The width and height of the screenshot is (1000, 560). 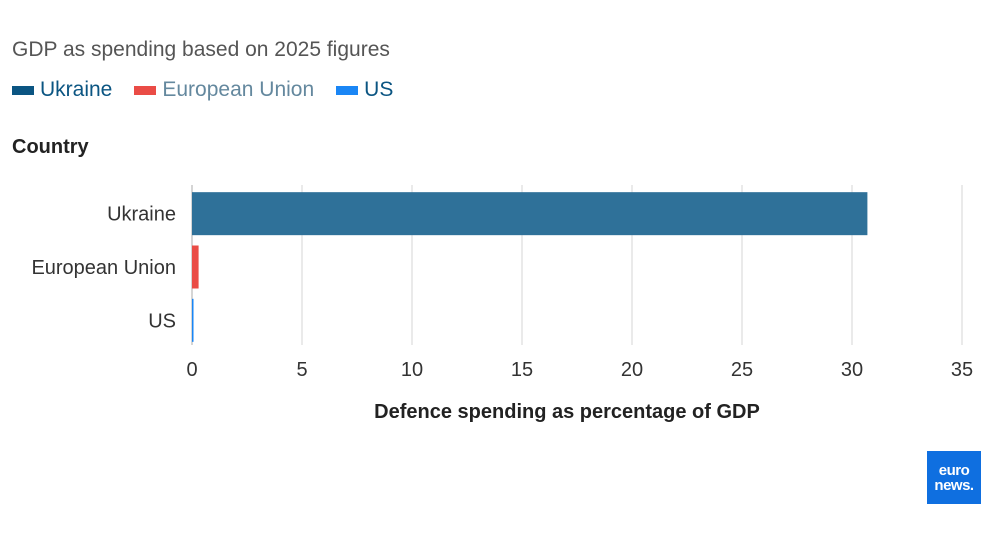 I want to click on legend-label-ukraine: Ukraine, so click(x=76, y=89).